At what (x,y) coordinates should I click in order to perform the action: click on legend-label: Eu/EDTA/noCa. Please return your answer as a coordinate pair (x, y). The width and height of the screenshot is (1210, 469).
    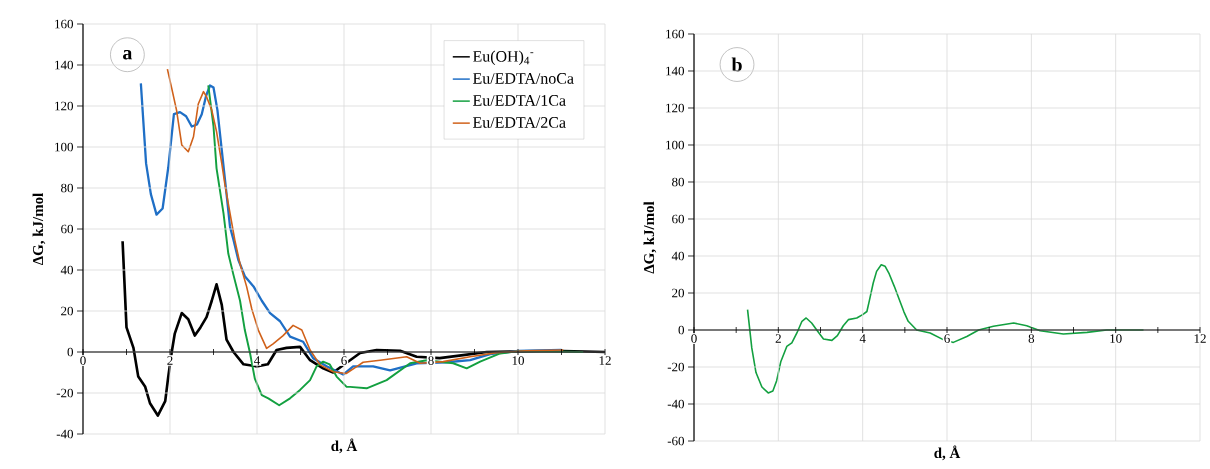
    Looking at the image, I should click on (523, 78).